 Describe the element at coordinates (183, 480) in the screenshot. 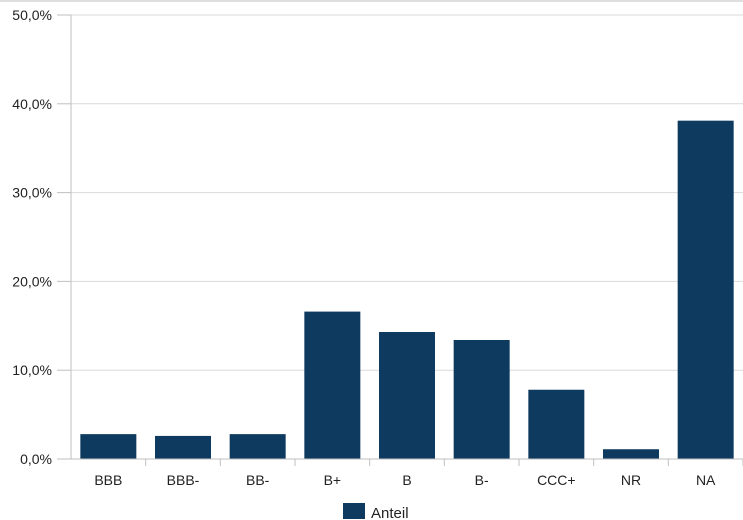

I see `x-tick-label: BBB-` at that location.